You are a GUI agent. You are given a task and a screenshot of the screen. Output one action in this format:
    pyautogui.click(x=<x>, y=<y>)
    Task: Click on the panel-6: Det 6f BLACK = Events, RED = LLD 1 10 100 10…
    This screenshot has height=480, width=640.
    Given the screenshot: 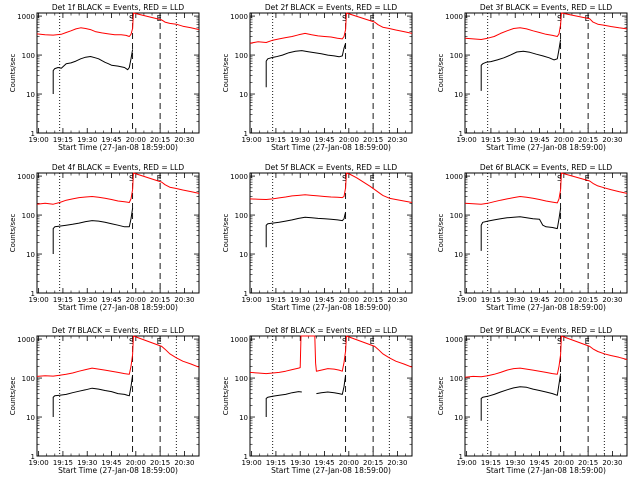 What is the action you would take?
    pyautogui.click(x=532, y=237)
    